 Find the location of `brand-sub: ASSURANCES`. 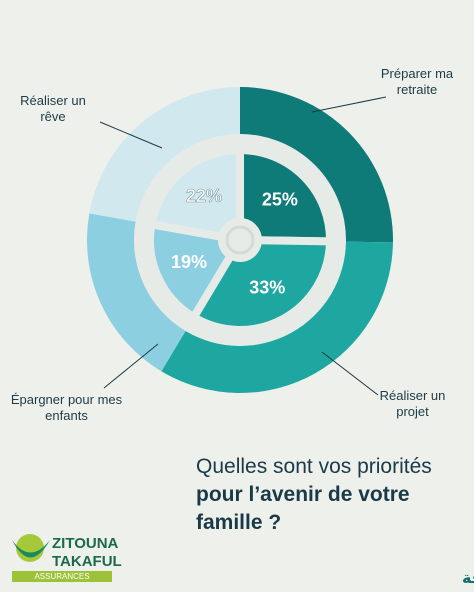

brand-sub: ASSURANCES is located at coordinates (61, 576).